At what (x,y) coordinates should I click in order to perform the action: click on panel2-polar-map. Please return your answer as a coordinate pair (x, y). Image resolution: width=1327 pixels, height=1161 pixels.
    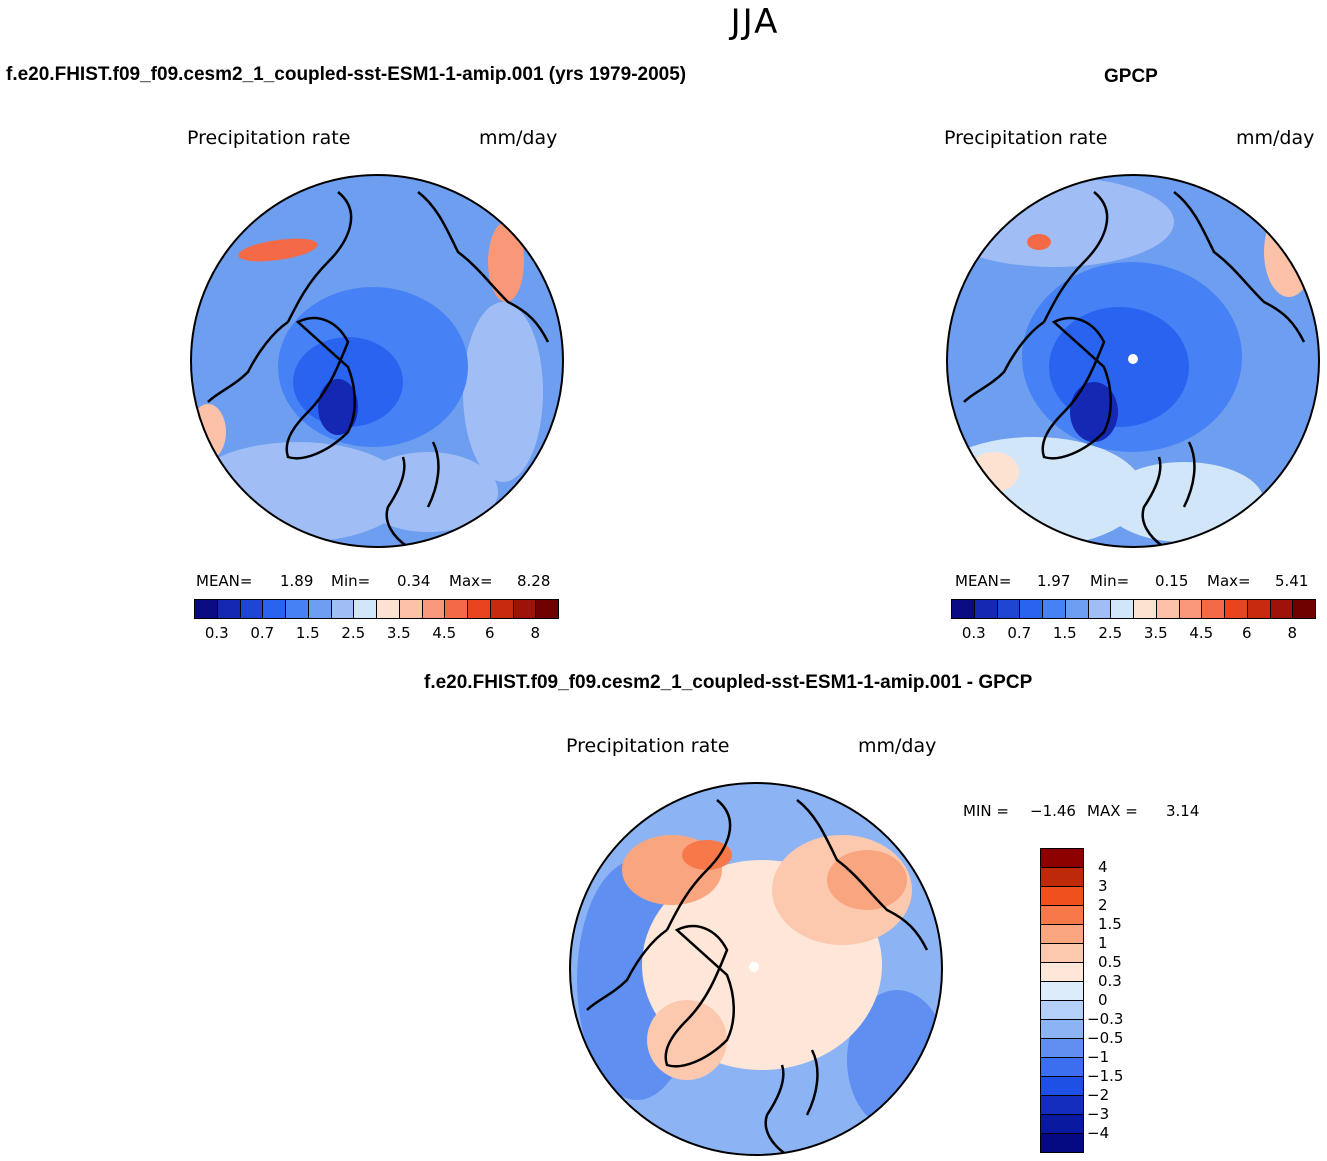
    Looking at the image, I should click on (1133, 361).